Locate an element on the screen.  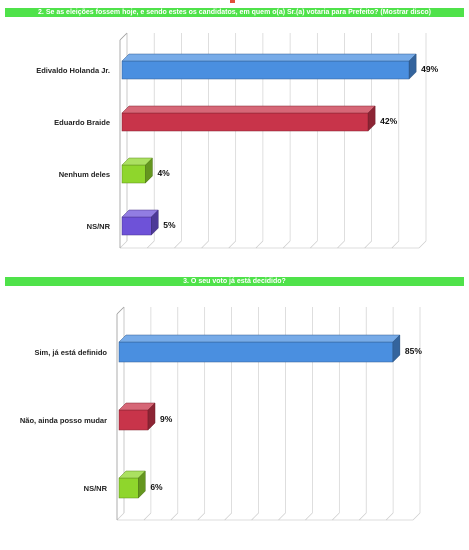
value-label-1: 49% is located at coordinates (429, 69).